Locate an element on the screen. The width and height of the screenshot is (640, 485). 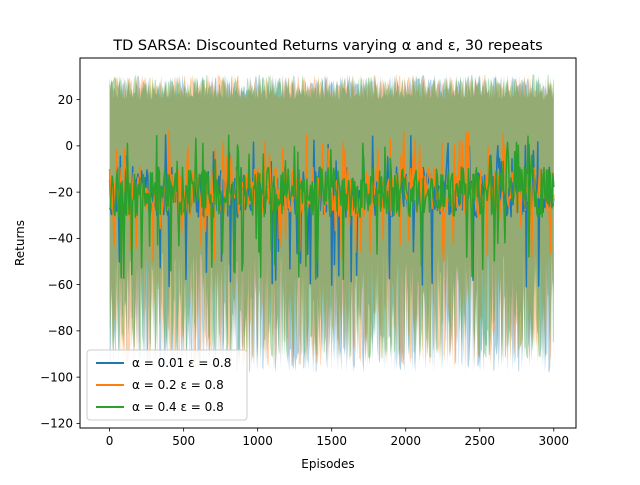
y-axis: −120 −100 −80 −60 −40 −20 0 20 is located at coordinates (60, 262).